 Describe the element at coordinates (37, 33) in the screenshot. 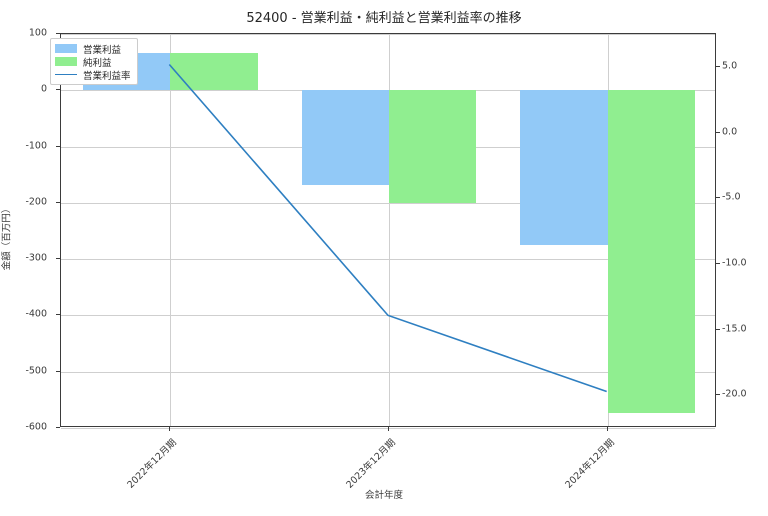

I see `y-axis-left-tick-label: 100` at that location.